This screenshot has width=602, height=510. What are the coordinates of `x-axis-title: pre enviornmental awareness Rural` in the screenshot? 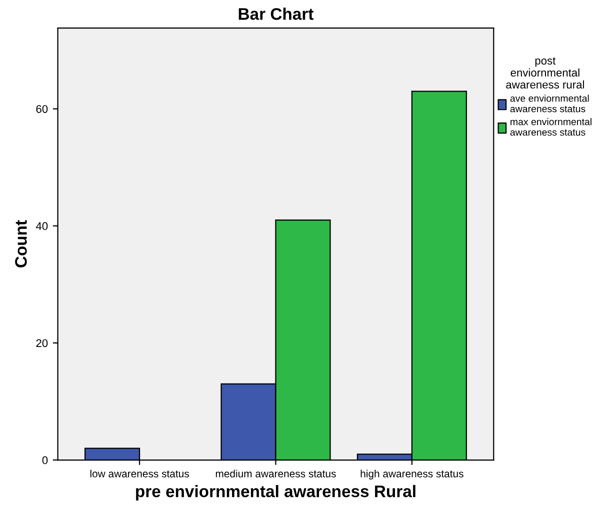 It's located at (276, 493).